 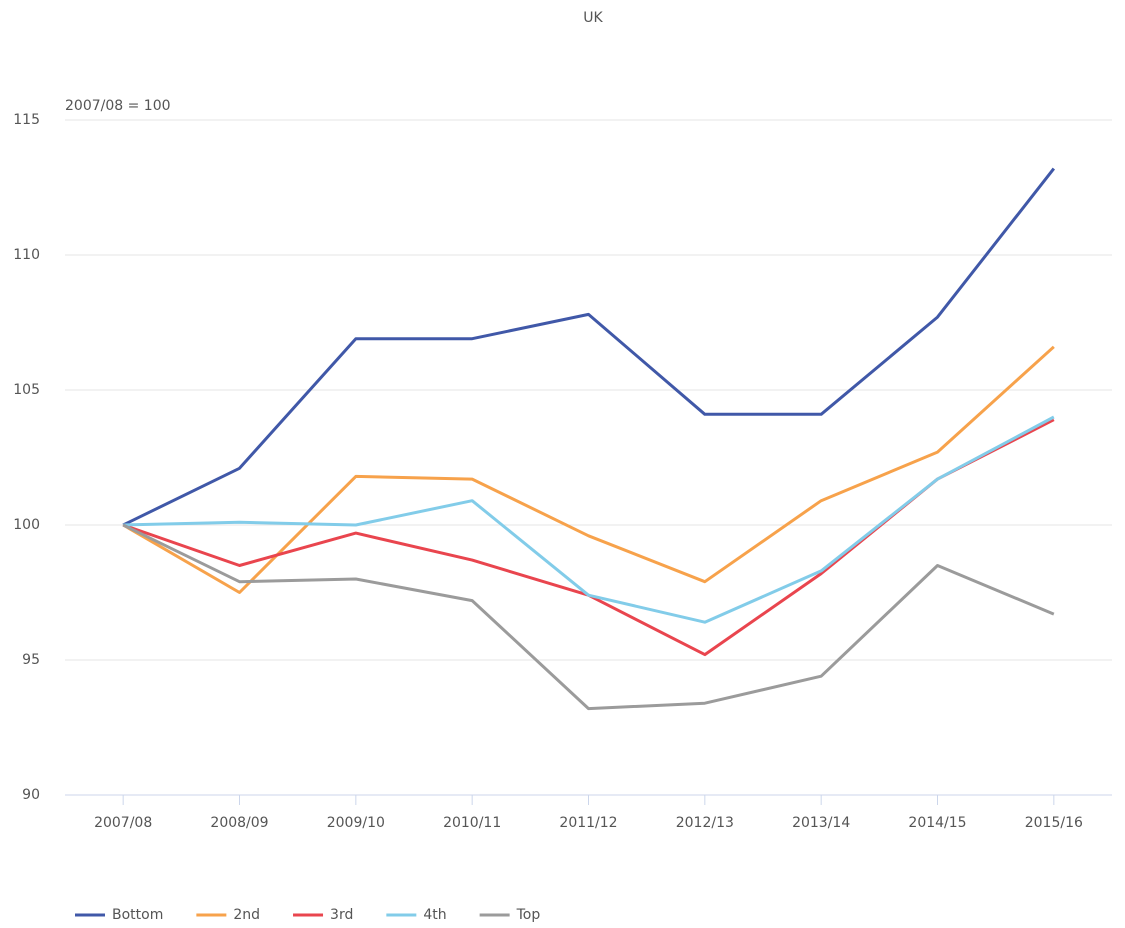 I want to click on legend-label: Top, so click(x=528, y=915).